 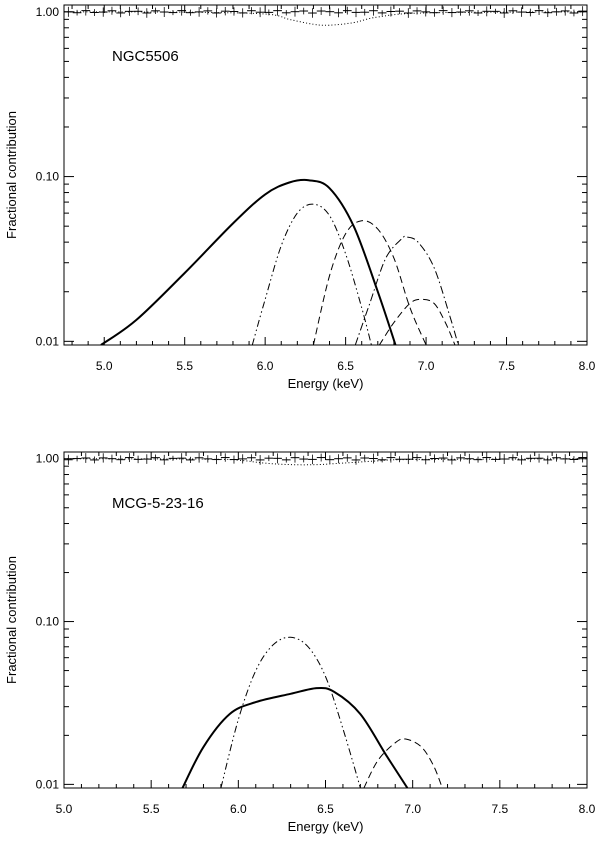 I want to click on panel-title: NGC5506, so click(x=145, y=56).